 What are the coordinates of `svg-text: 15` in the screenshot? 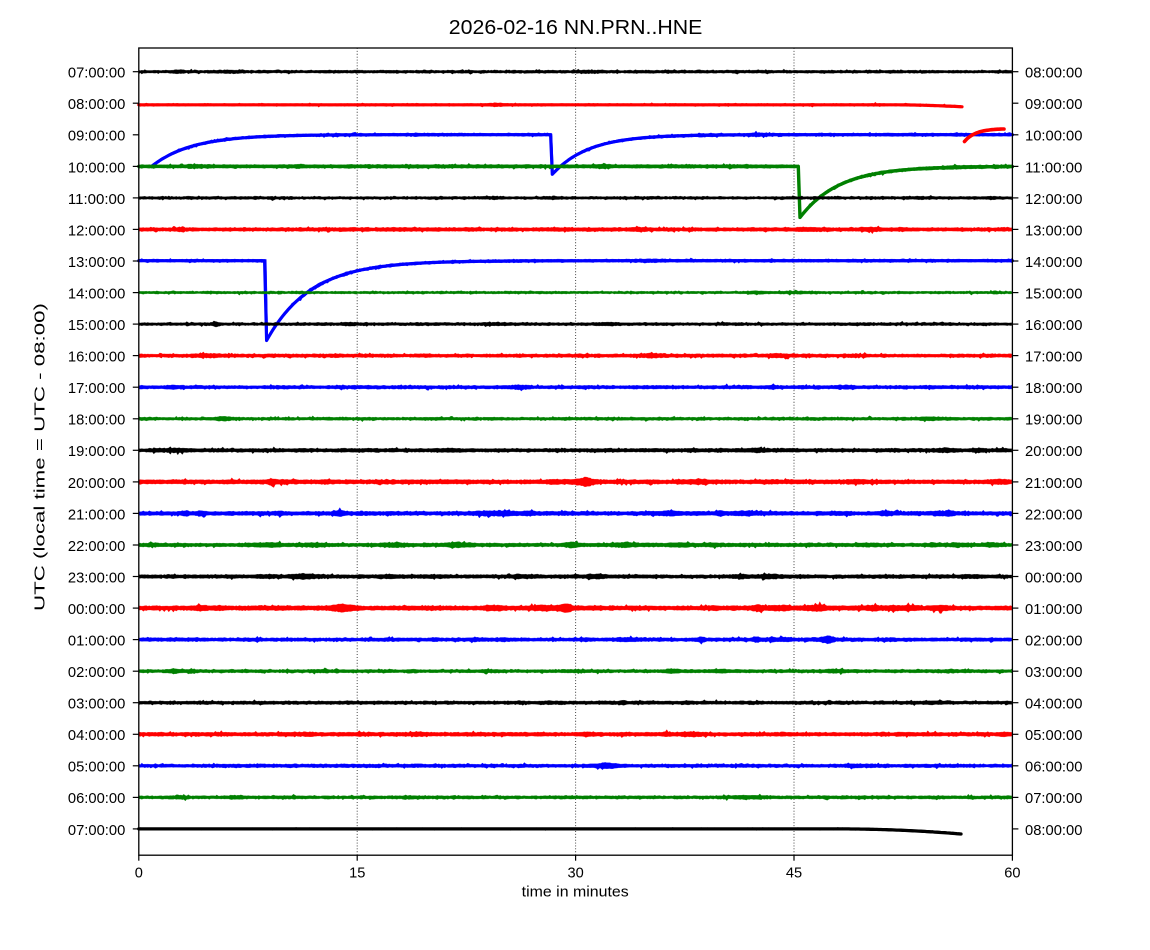 It's located at (357, 874).